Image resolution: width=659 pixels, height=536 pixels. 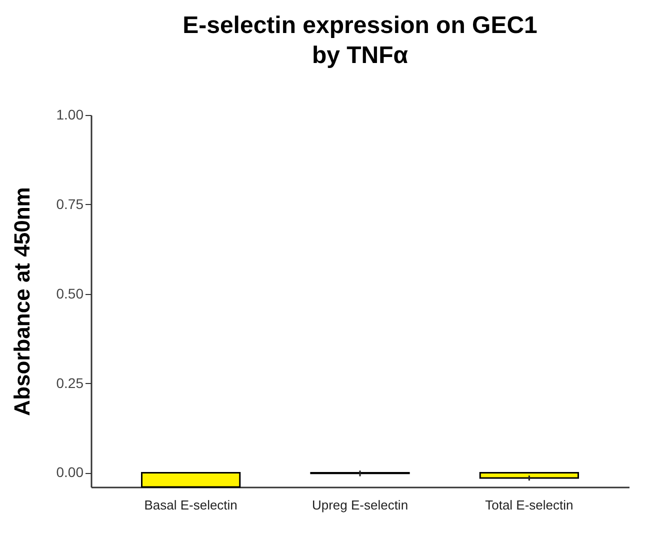 What do you see at coordinates (360, 40) in the screenshot?
I see `chart-title: E-selectin expression on GEC1 by TNFα` at bounding box center [360, 40].